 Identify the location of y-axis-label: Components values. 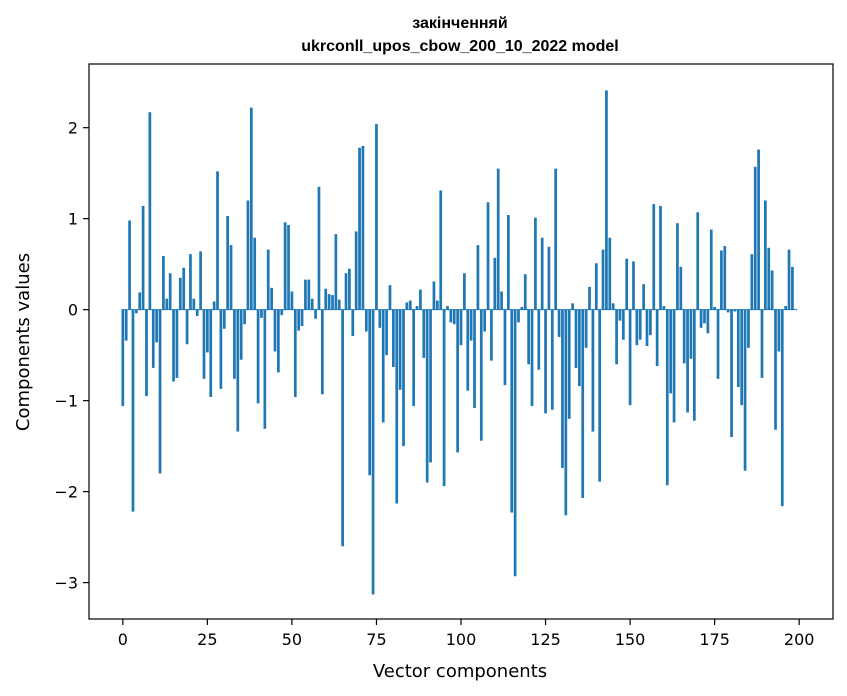
(23, 342).